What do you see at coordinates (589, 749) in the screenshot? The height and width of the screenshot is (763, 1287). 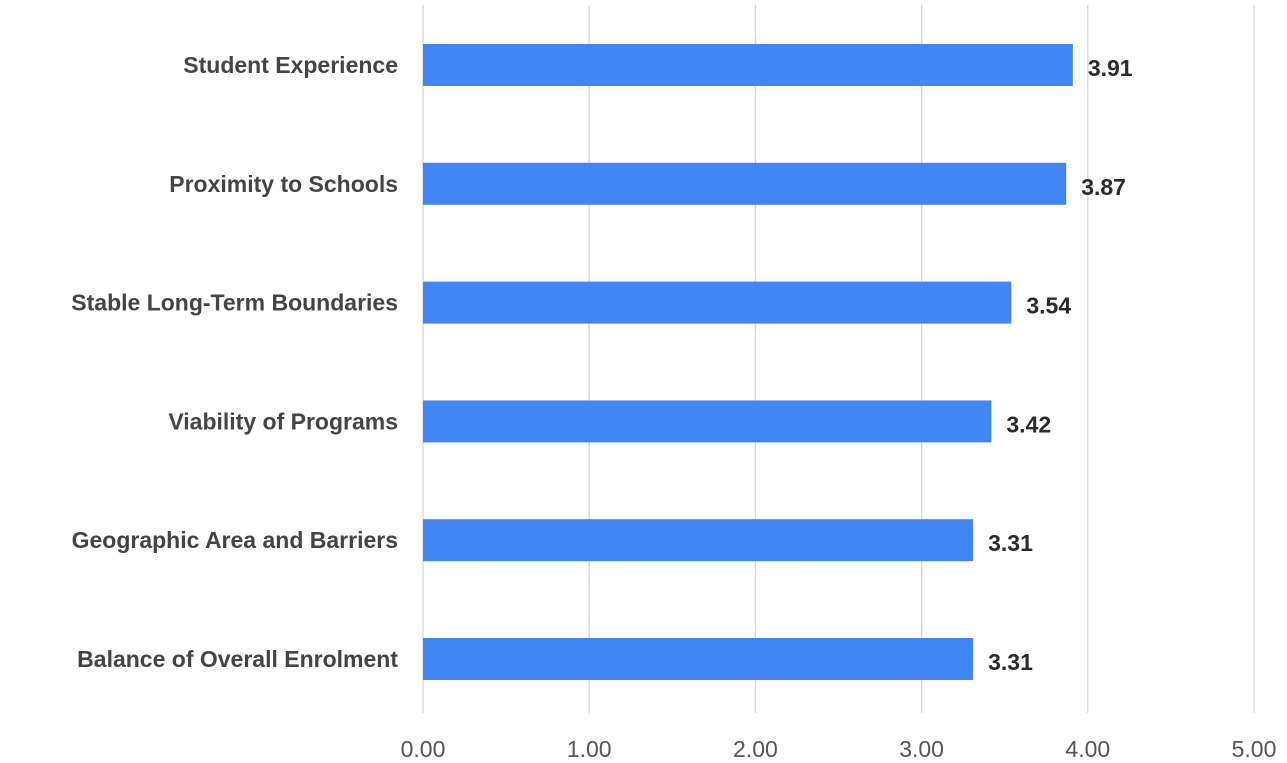 I see `x-tick-label: 1.00` at bounding box center [589, 749].